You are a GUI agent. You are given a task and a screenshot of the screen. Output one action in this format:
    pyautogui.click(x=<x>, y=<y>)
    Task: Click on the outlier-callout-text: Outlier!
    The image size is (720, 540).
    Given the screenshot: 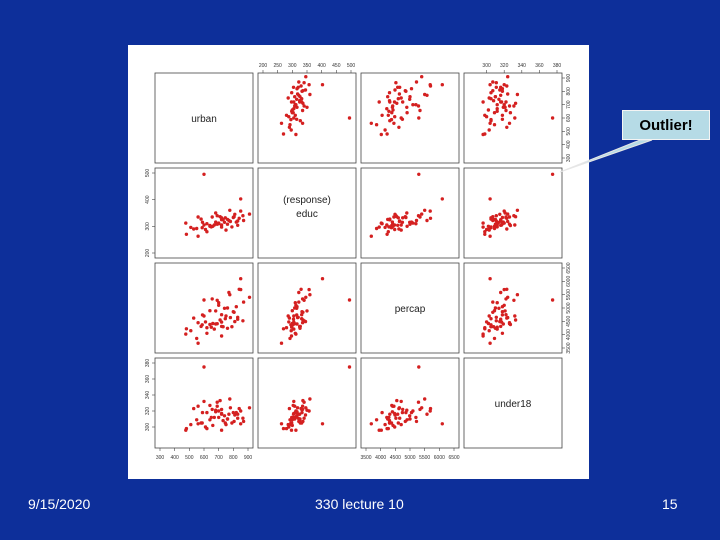 What is the action you would take?
    pyautogui.click(x=666, y=125)
    